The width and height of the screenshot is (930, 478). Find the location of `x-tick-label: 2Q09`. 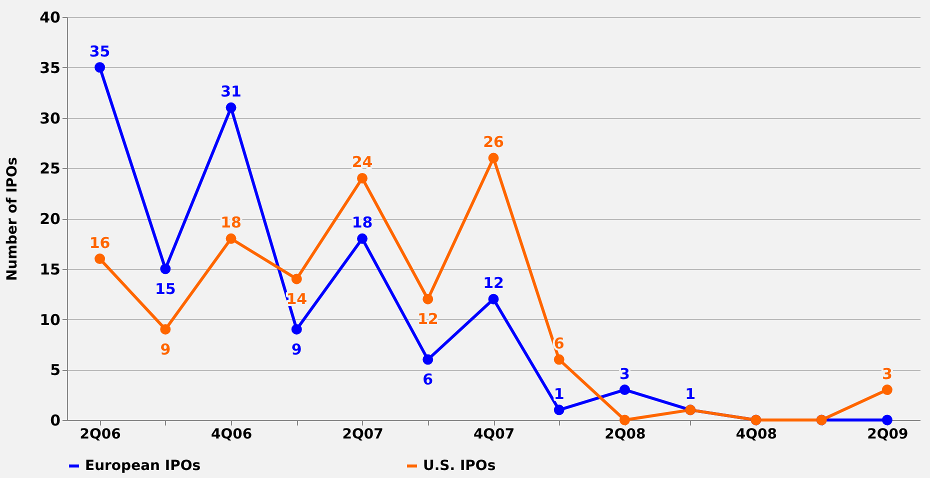

x-tick-label: 2Q09 is located at coordinates (887, 434).